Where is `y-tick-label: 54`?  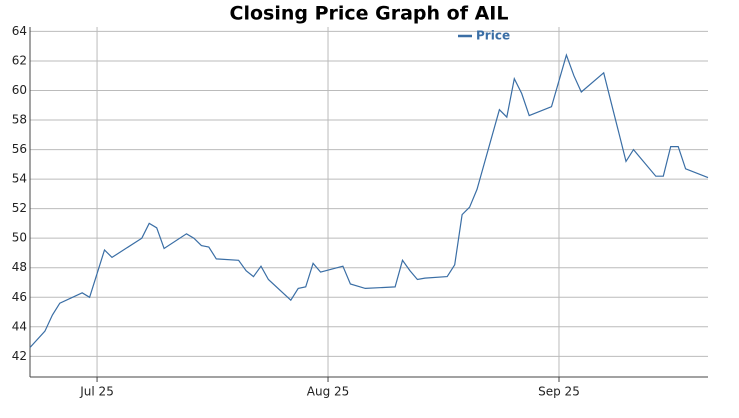
y-tick-label: 54 is located at coordinates (19, 179).